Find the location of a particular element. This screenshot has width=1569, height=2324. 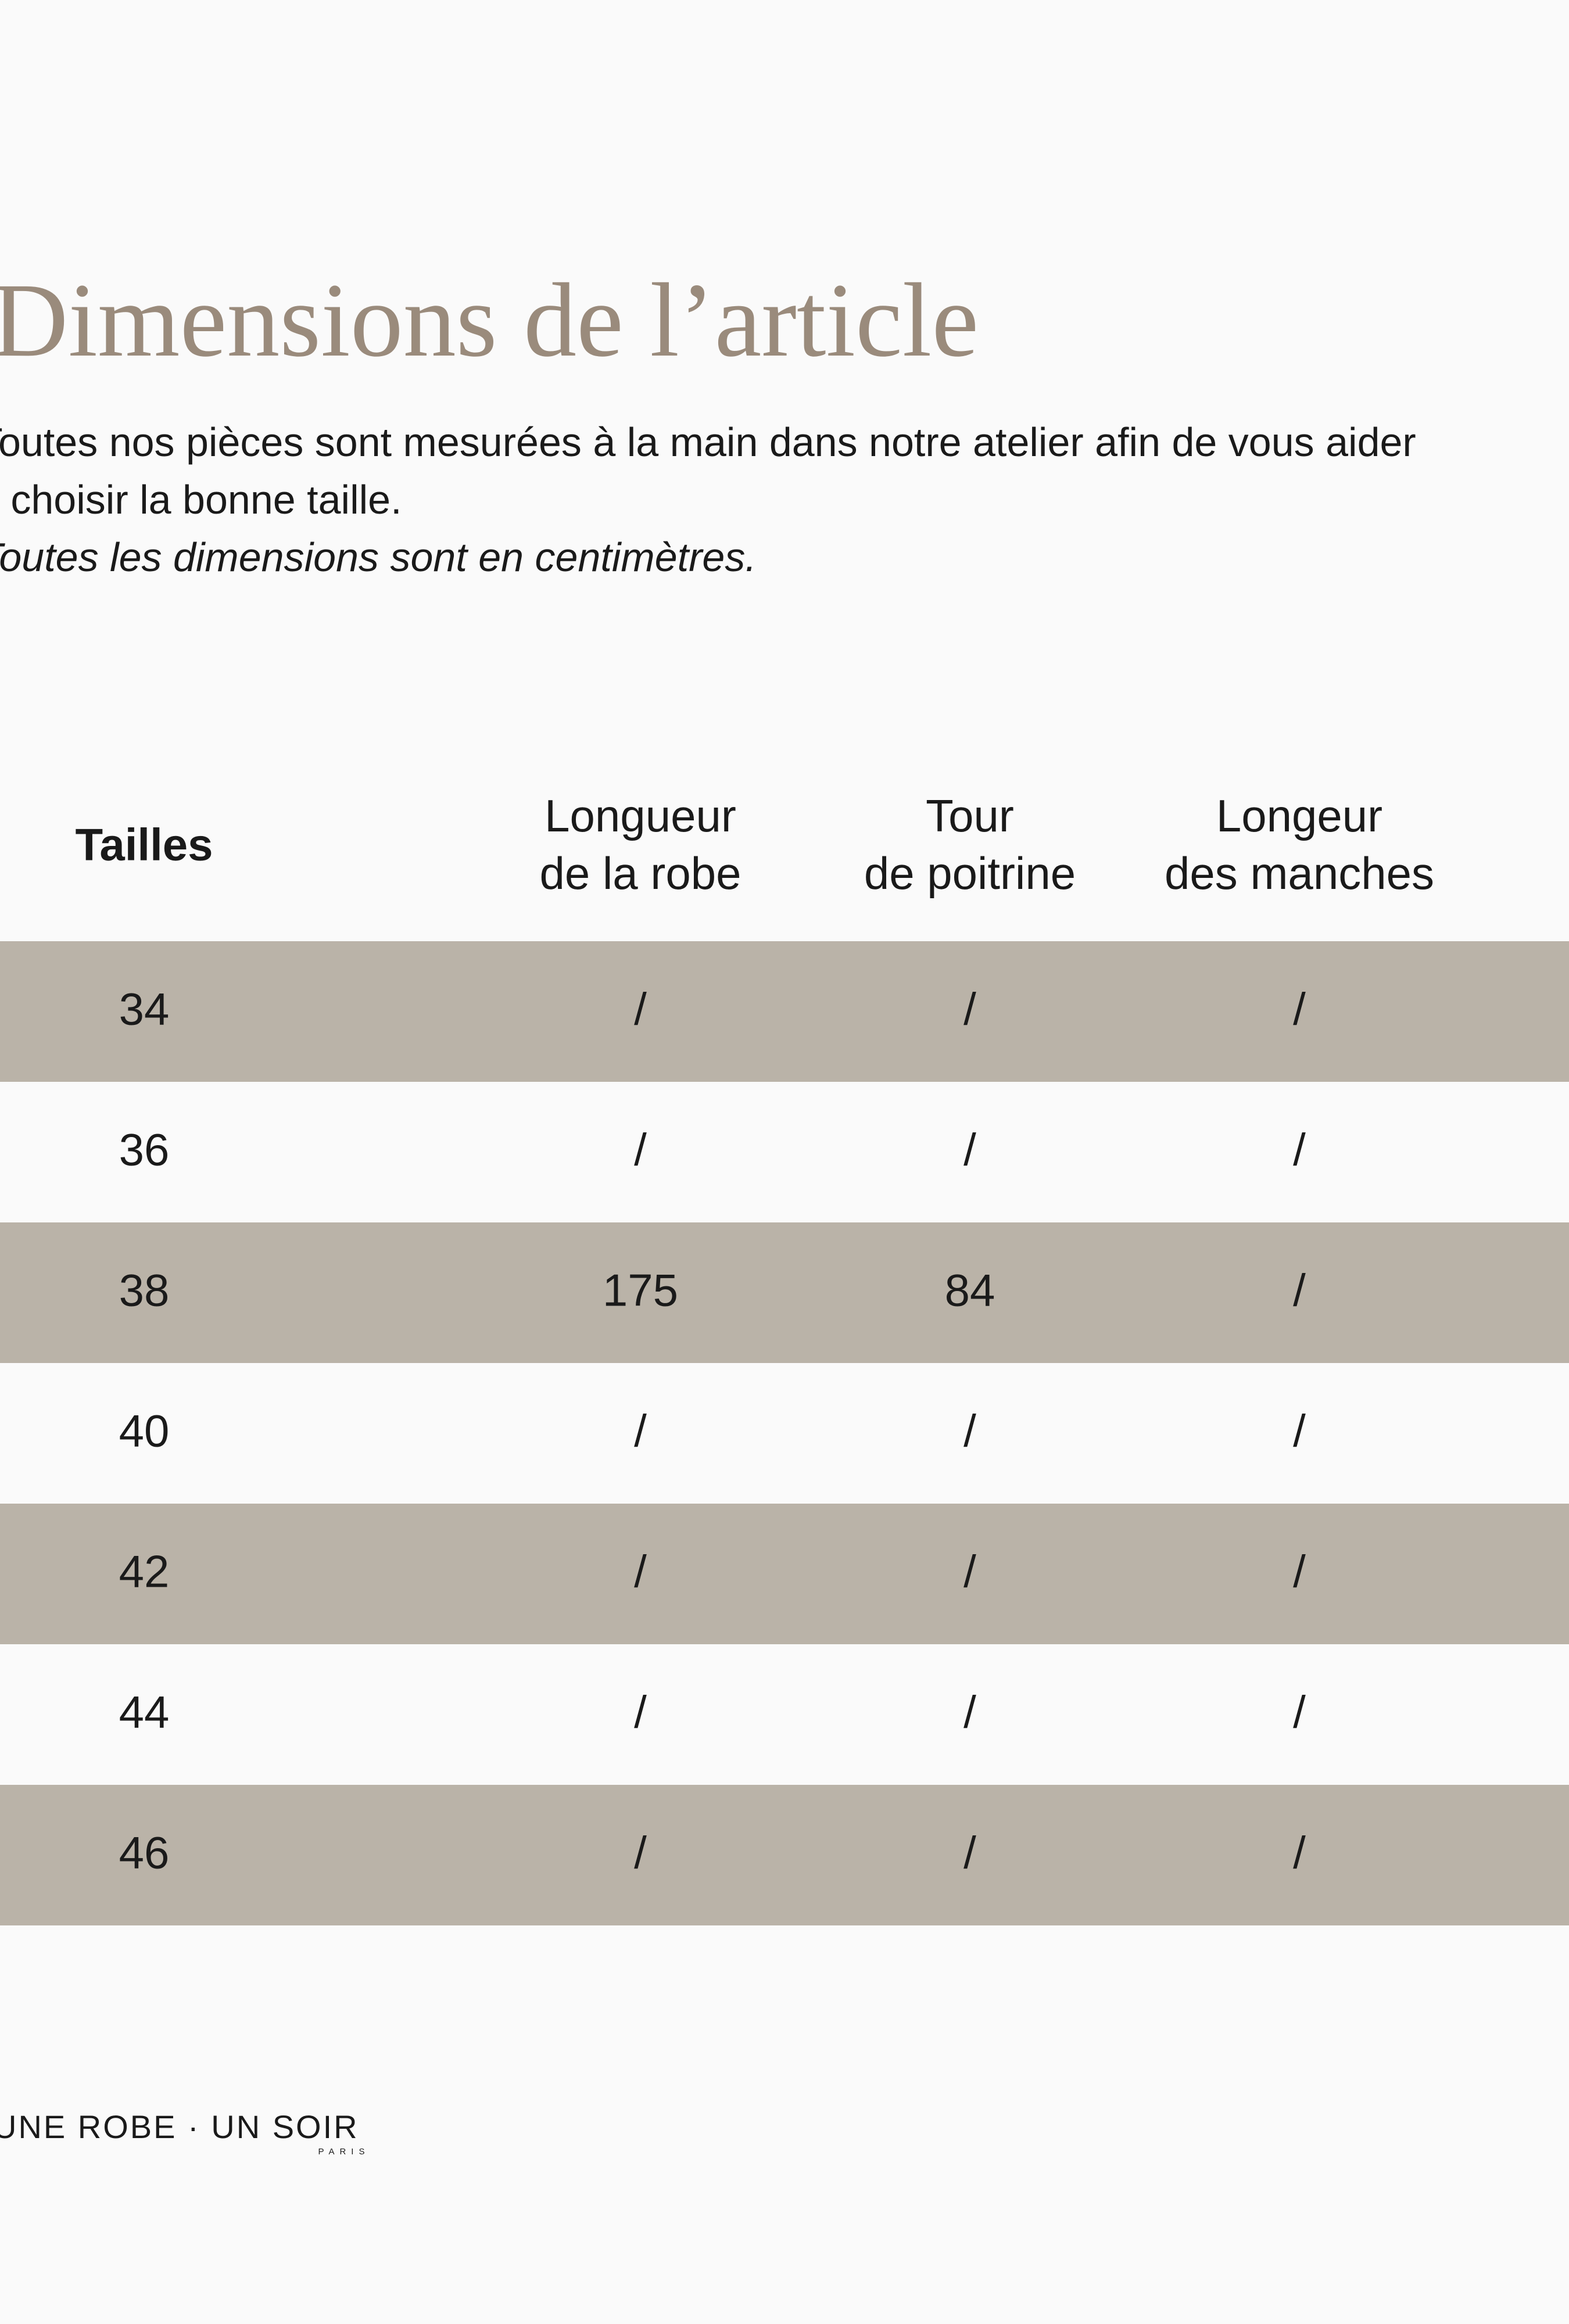

intro-line: à choisir la bonne taille. is located at coordinates (201, 499).